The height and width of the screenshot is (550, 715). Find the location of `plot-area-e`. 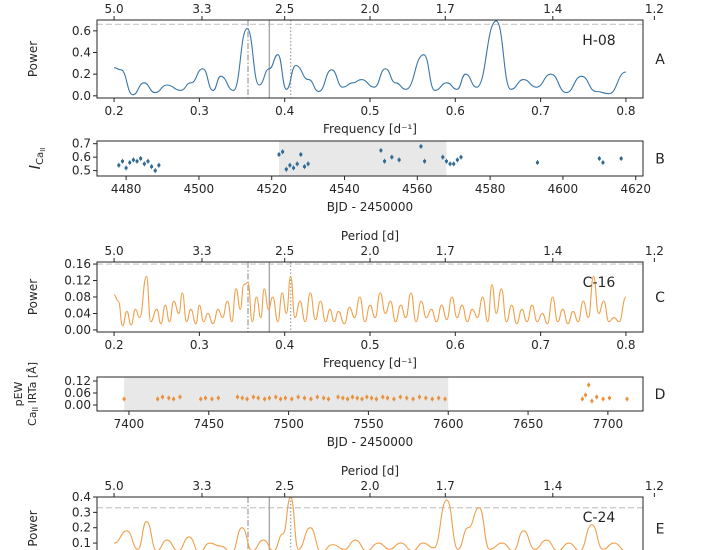

plot-area-e is located at coordinates (370, 523).